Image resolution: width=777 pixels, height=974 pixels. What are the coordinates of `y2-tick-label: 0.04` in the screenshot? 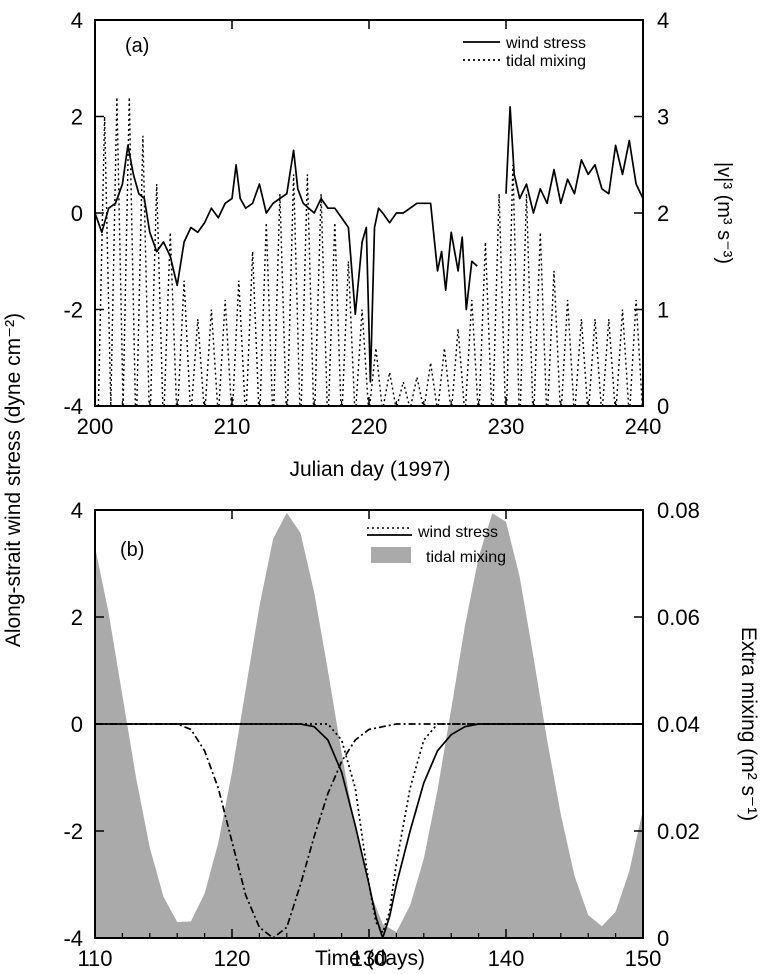 It's located at (678, 724).